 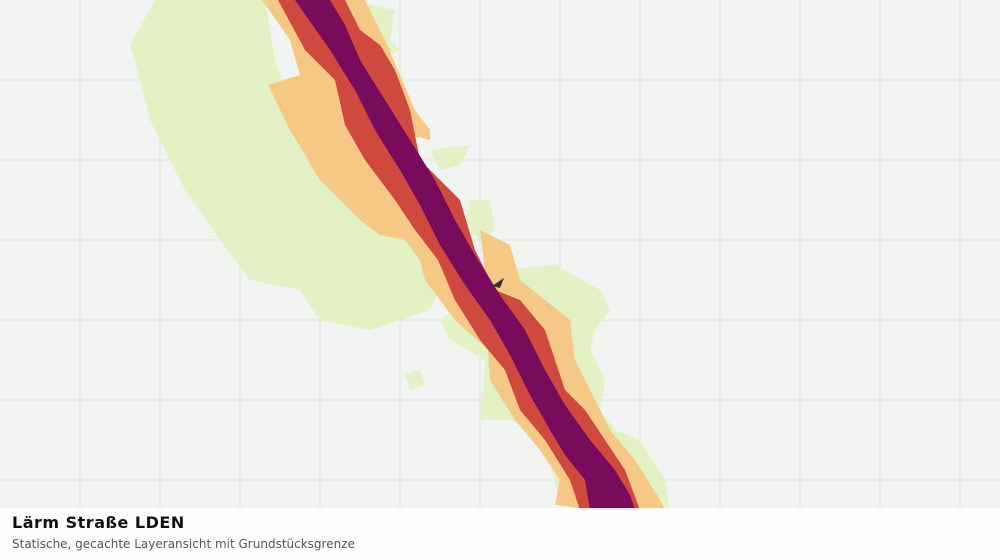 I want to click on marker, so click(x=498, y=283).